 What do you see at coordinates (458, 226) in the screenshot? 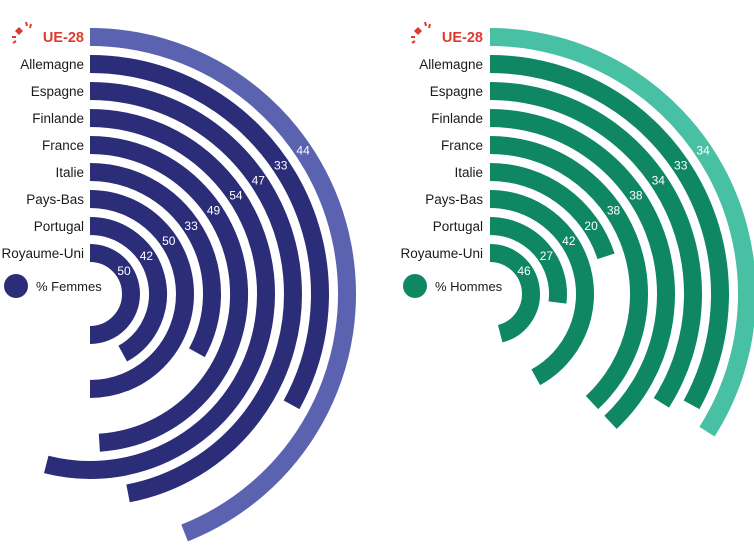
I see `hommes-label-portugal: Portugal` at bounding box center [458, 226].